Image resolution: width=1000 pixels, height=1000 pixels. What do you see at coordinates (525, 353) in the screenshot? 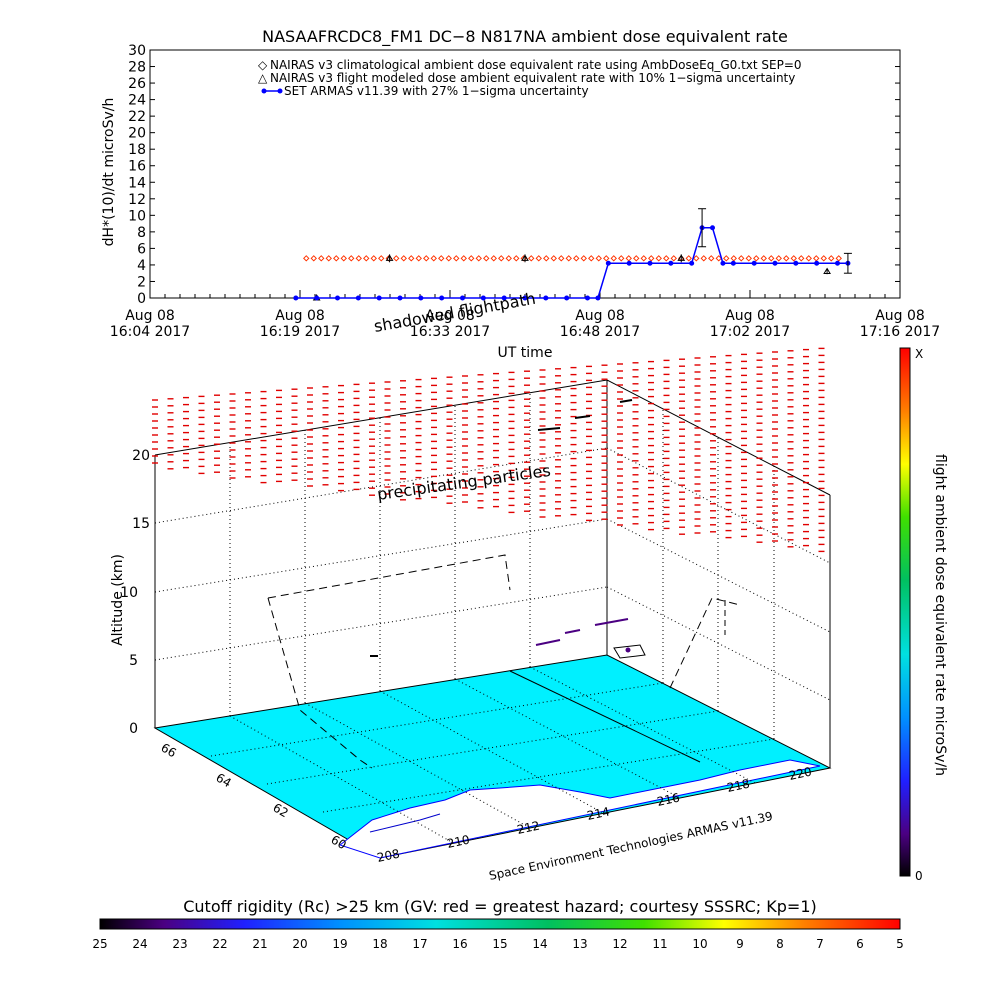
I see `top-x-axis-label: UT time` at bounding box center [525, 353].